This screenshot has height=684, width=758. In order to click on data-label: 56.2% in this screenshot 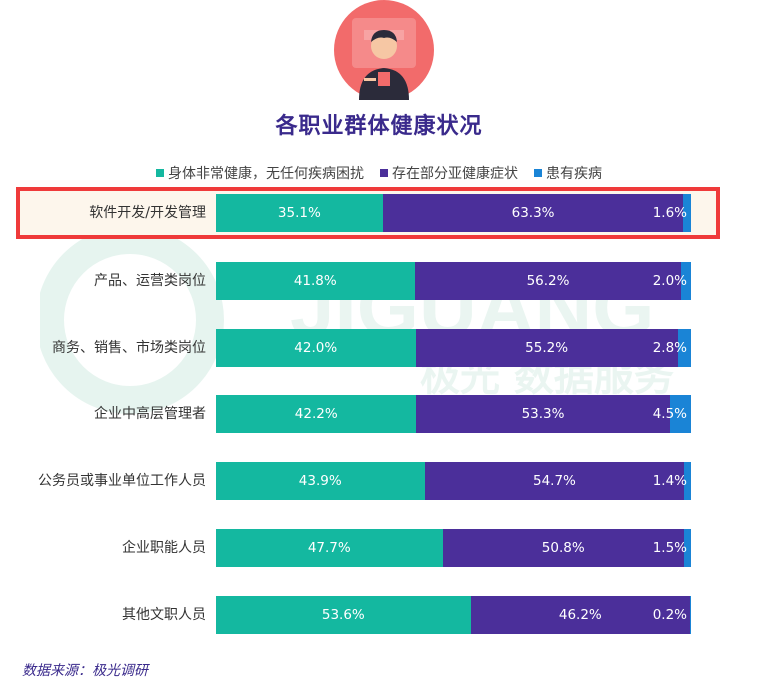, I will do `click(548, 281)`.